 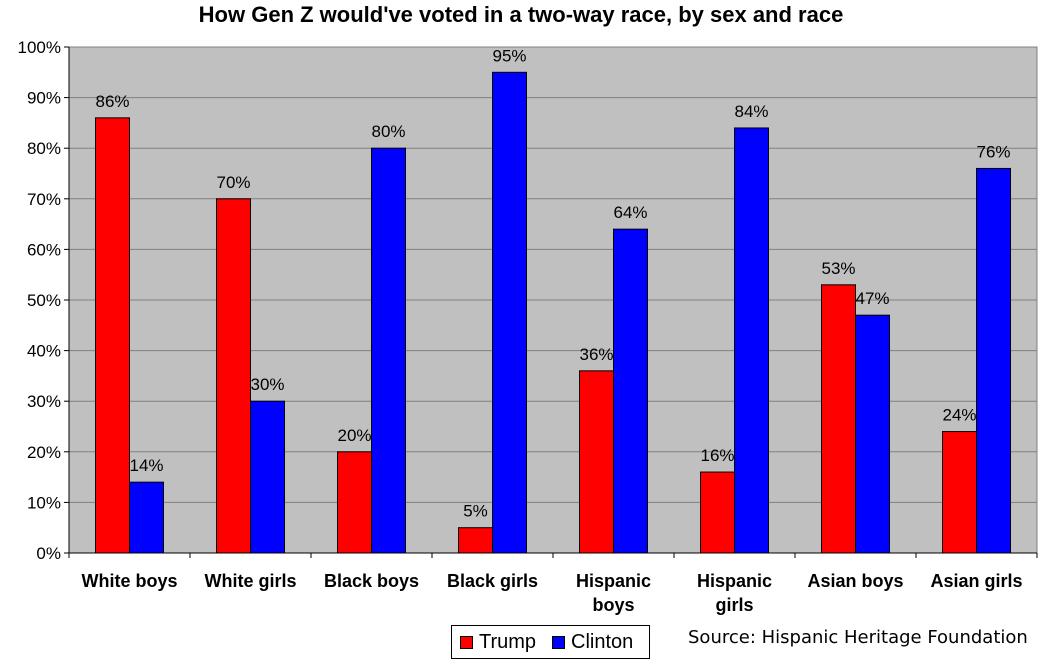 I want to click on y-tick-label: 90%, so click(x=44, y=98).